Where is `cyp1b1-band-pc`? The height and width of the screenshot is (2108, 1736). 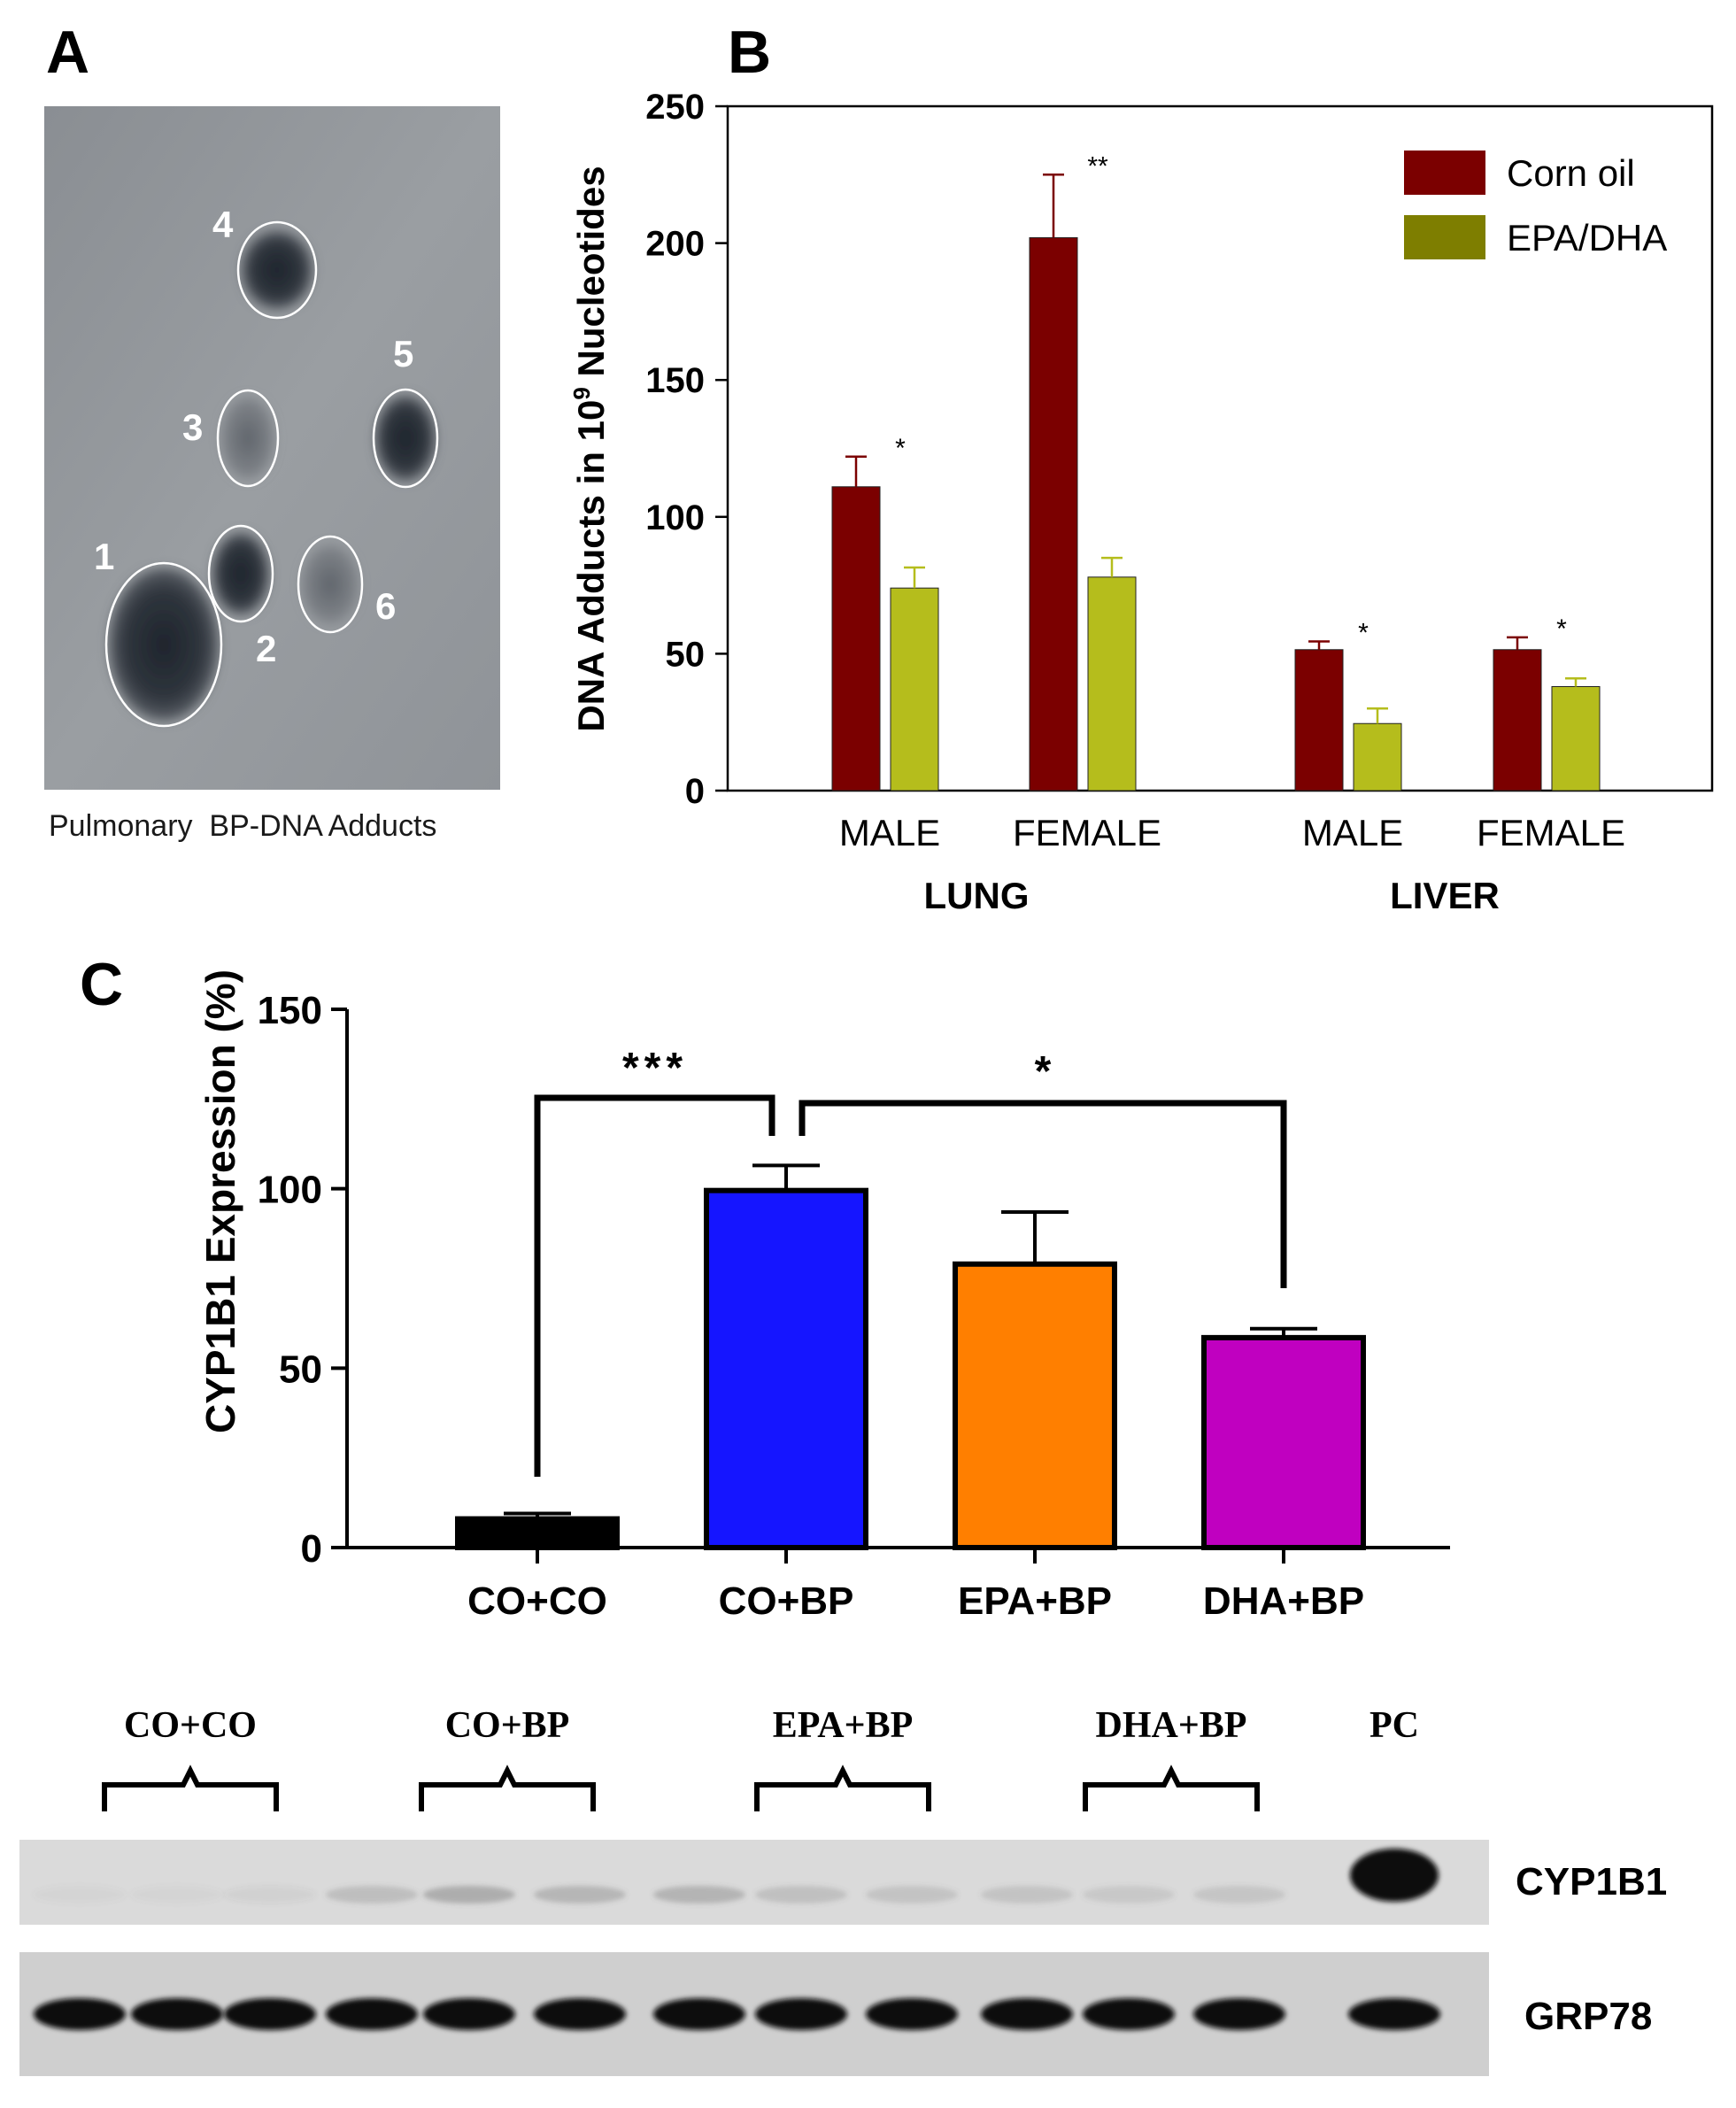
cyp1b1-band-pc is located at coordinates (1395, 1875).